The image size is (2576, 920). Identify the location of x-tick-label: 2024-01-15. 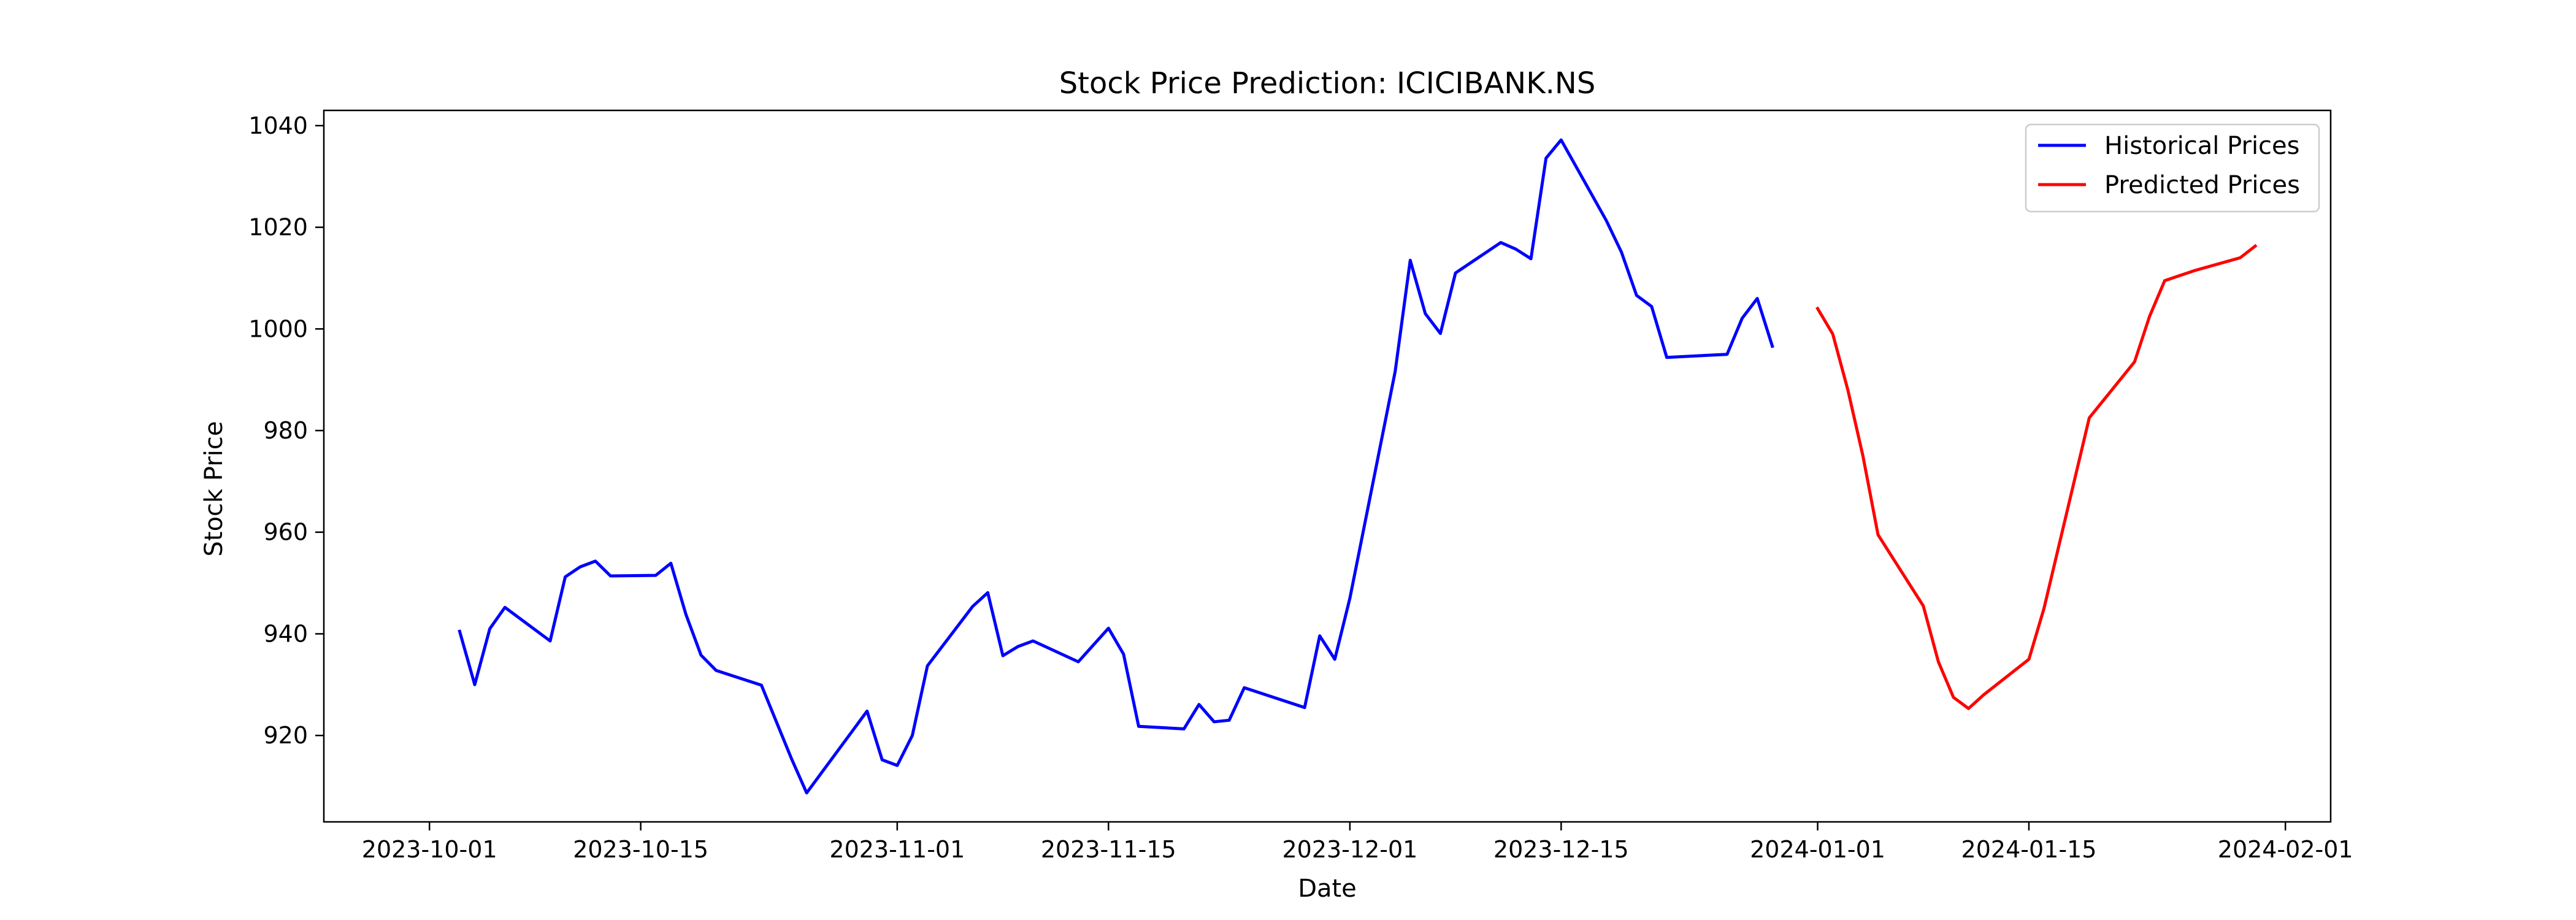
(2029, 849).